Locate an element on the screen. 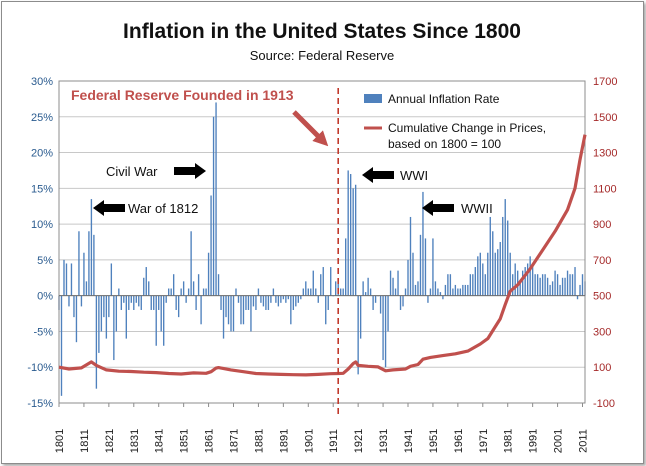 The image size is (646, 466). civil-war-arrow-icon is located at coordinates (190, 171).